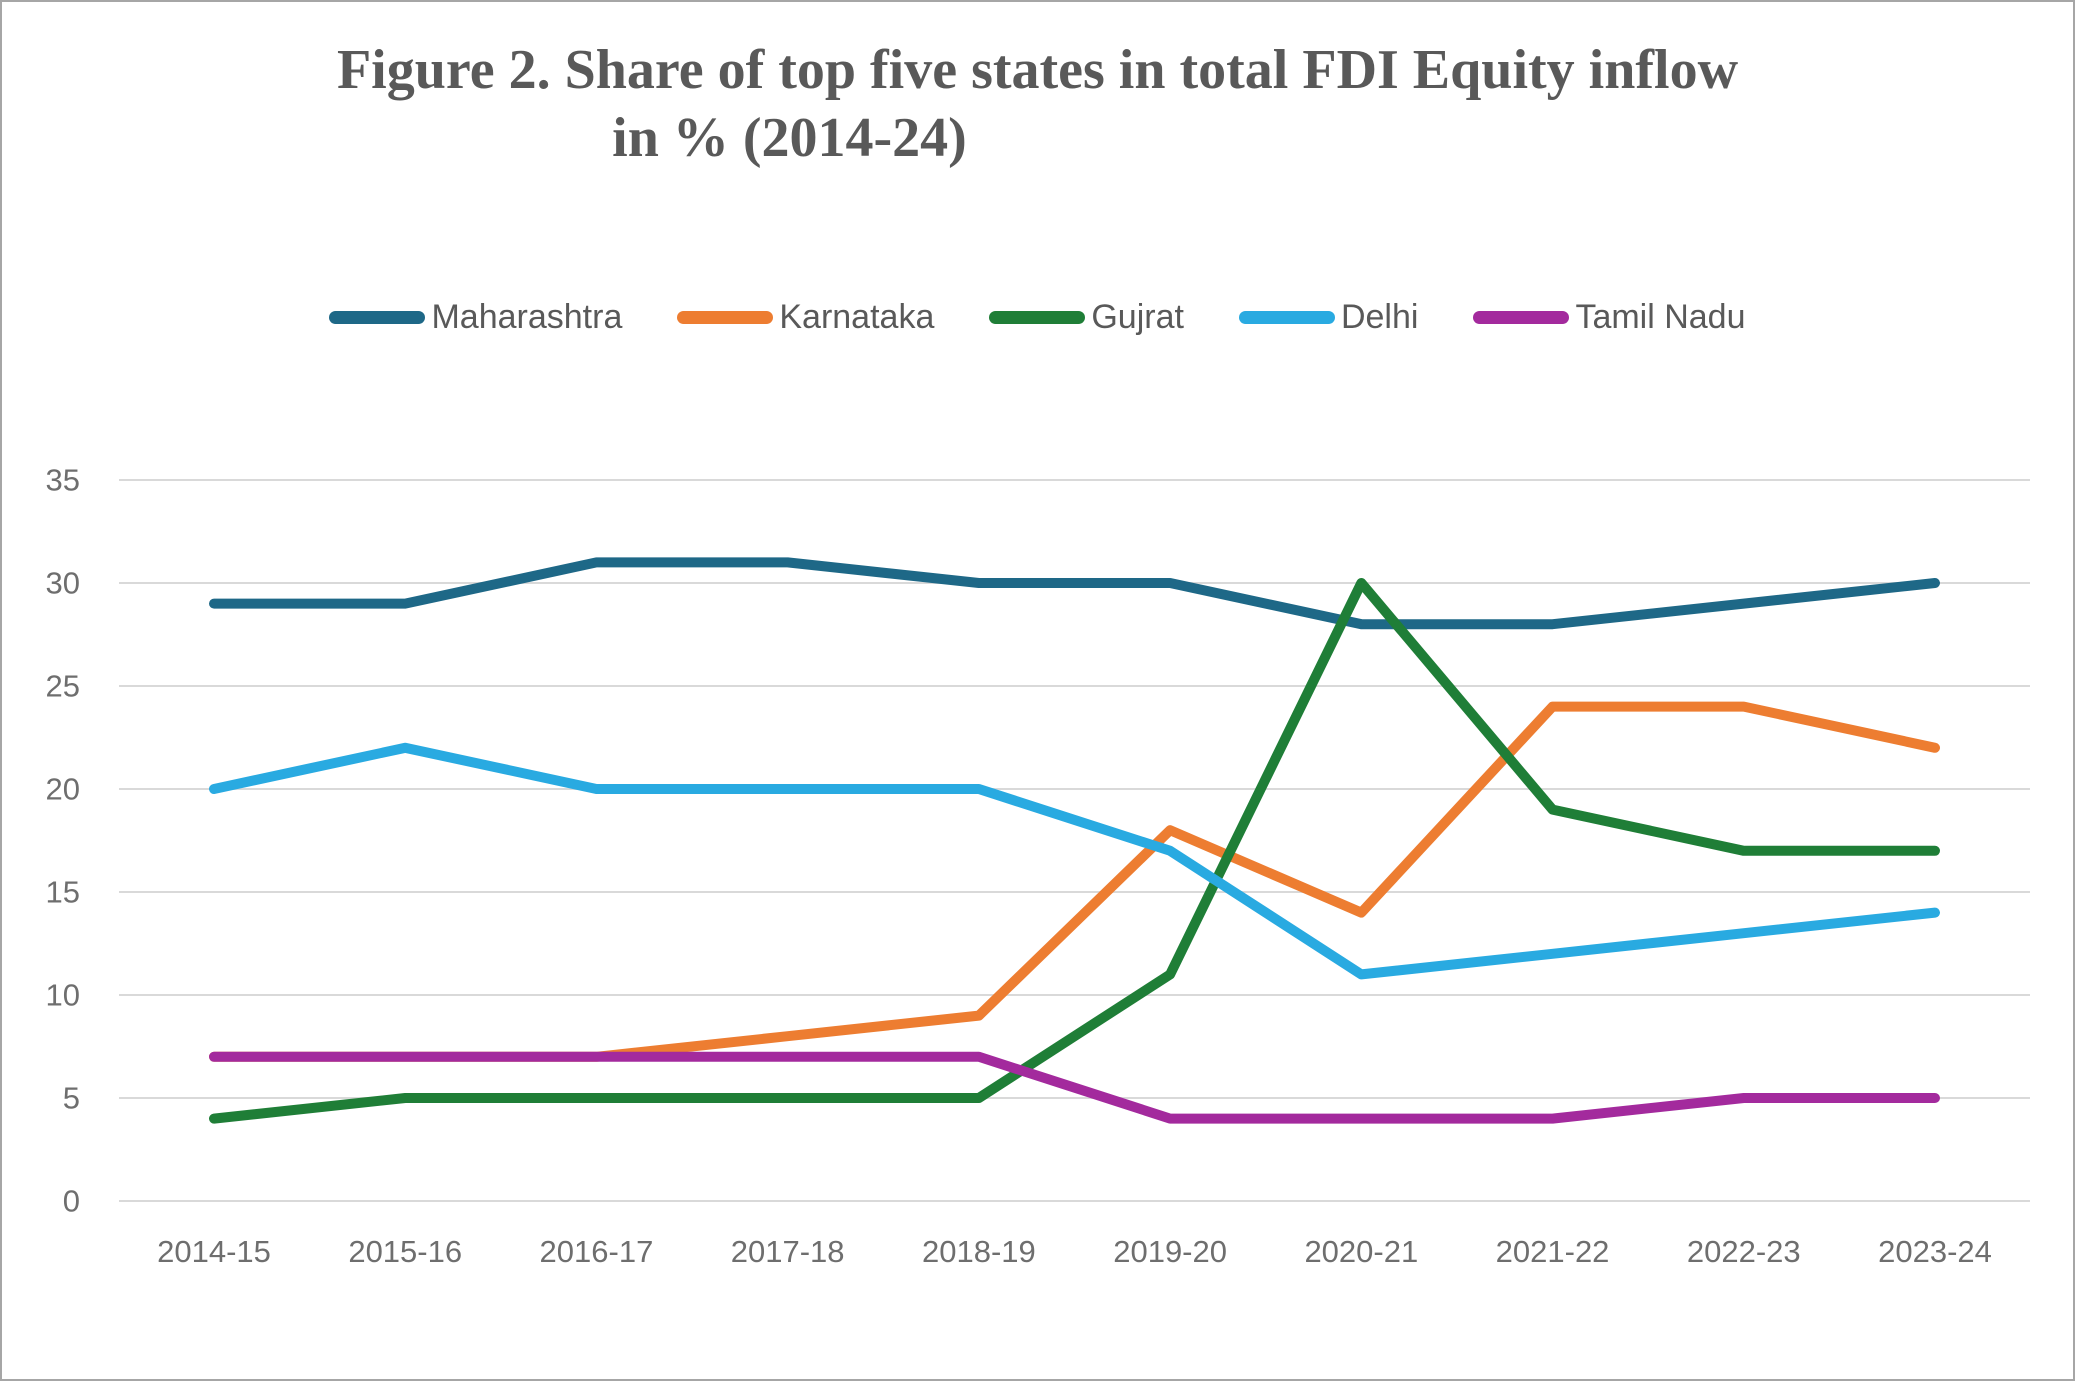  What do you see at coordinates (63, 789) in the screenshot?
I see `y-tick-label-20: 20` at bounding box center [63, 789].